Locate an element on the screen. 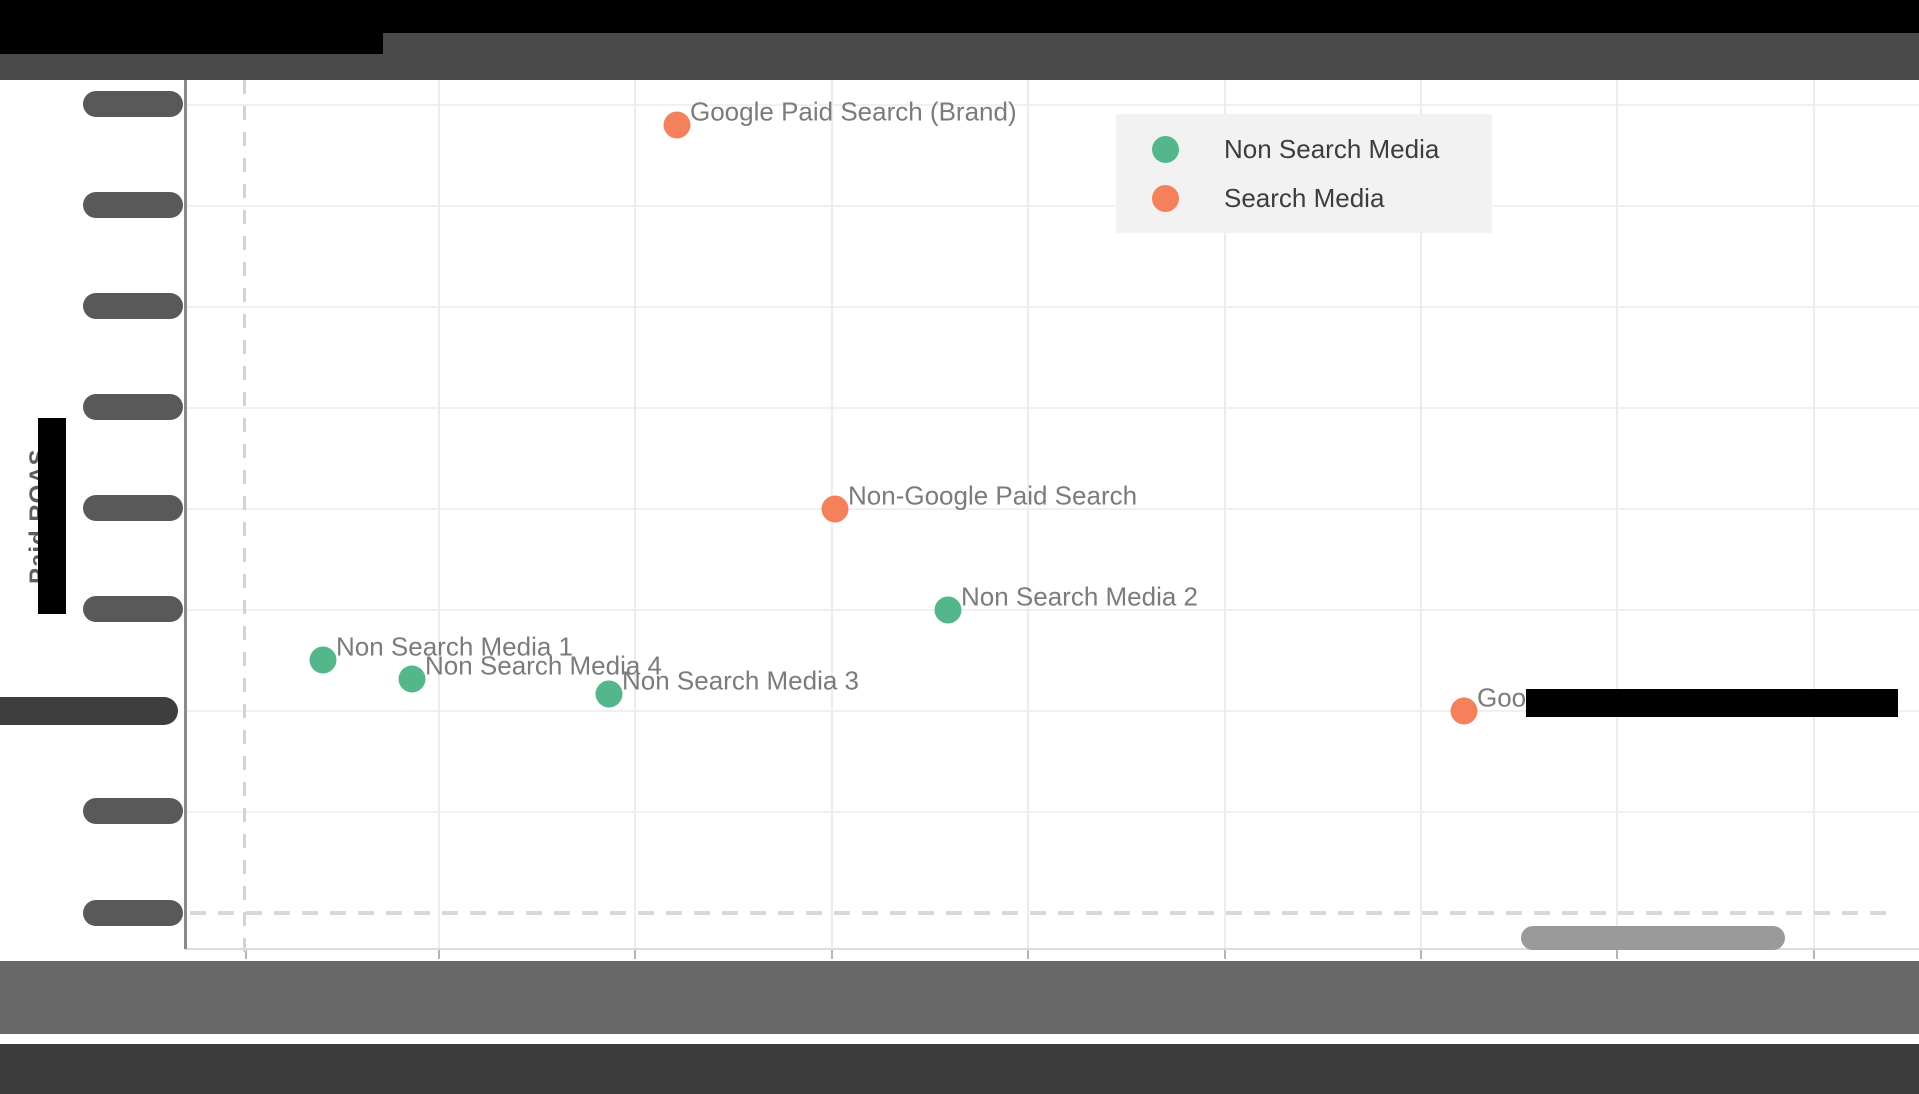 The width and height of the screenshot is (1919, 1094). legend: Non Search Media Search Media is located at coordinates (1304, 173).